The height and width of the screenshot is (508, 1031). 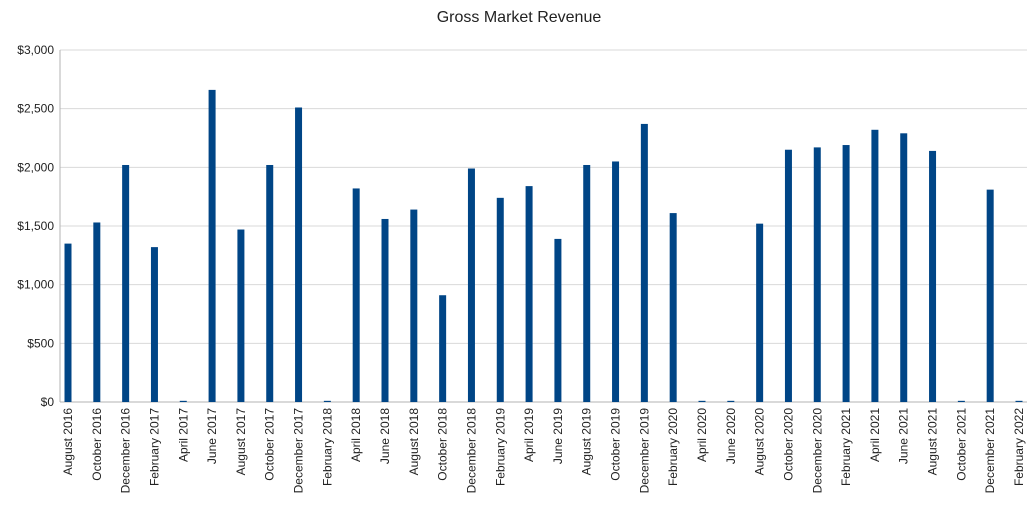 I want to click on y-tick-label: $3,000, so click(x=35, y=50).